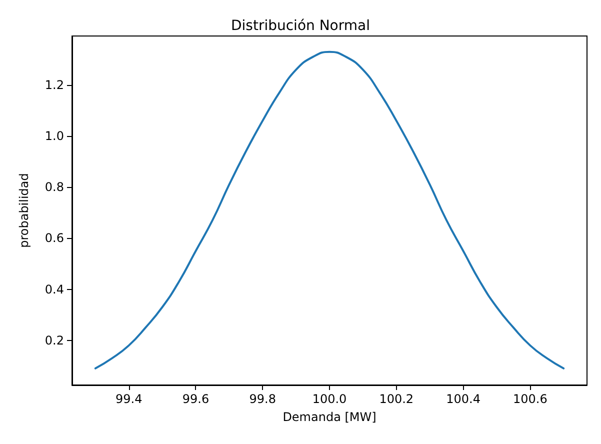 Image resolution: width=601 pixels, height=444 pixels. What do you see at coordinates (300, 26) in the screenshot?
I see `chart-title: Distribución Normal` at bounding box center [300, 26].